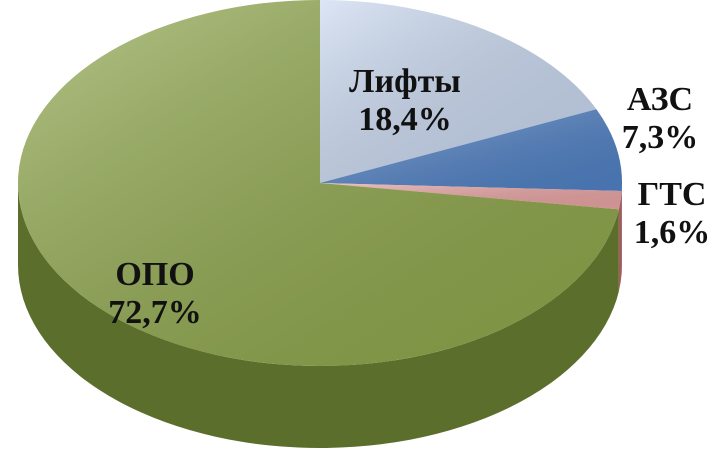 The width and height of the screenshot is (717, 450). What do you see at coordinates (672, 194) in the screenshot?
I see `category-label: ГТС` at bounding box center [672, 194].